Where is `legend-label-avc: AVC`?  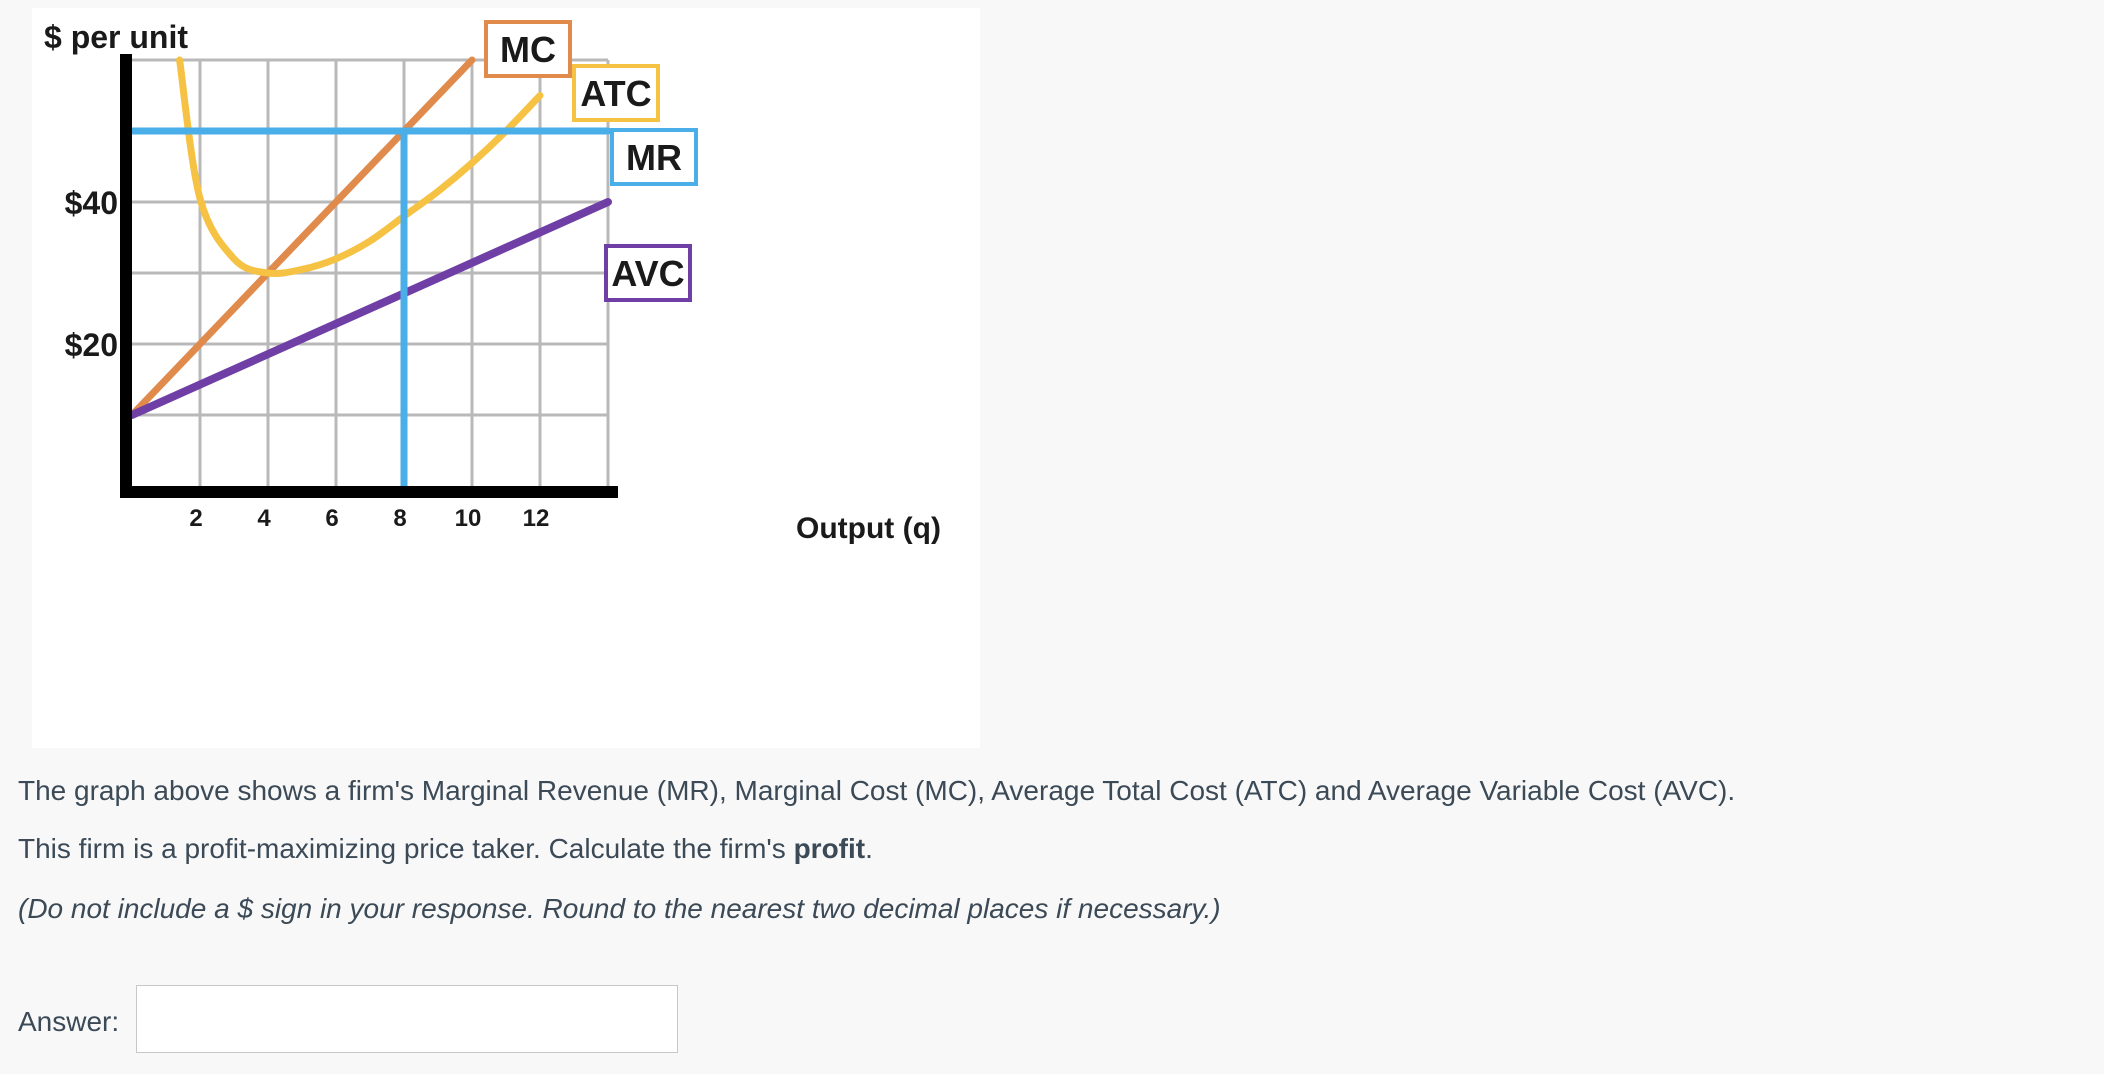
legend-label-avc: AVC is located at coordinates (647, 273).